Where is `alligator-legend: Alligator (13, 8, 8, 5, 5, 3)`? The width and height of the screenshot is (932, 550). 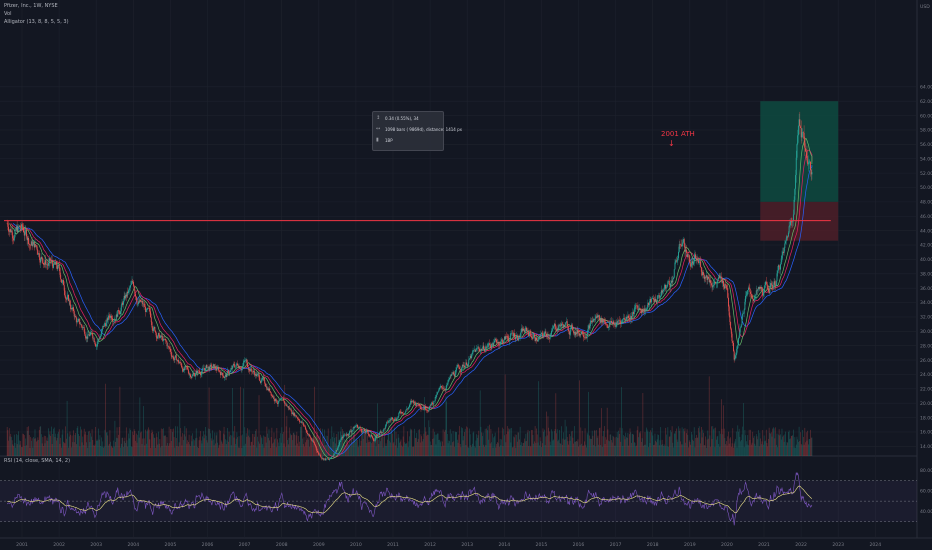
alligator-legend: Alligator (13, 8, 8, 5, 5, 3) is located at coordinates (36, 22).